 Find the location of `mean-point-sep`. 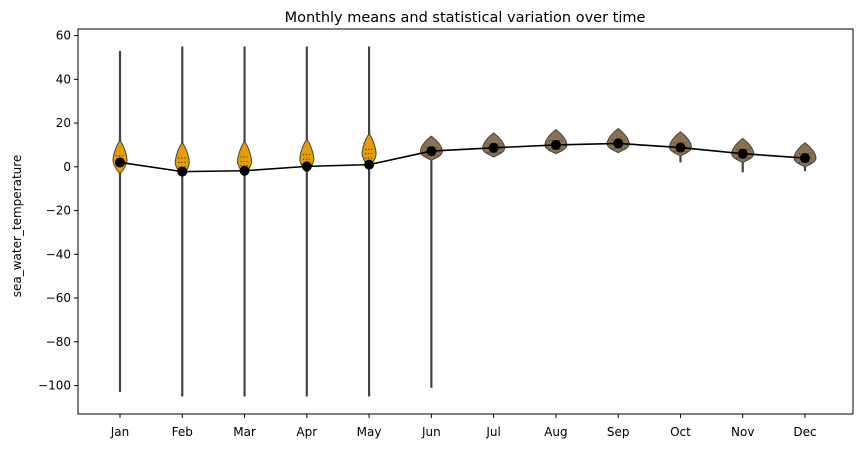

mean-point-sep is located at coordinates (618, 143).